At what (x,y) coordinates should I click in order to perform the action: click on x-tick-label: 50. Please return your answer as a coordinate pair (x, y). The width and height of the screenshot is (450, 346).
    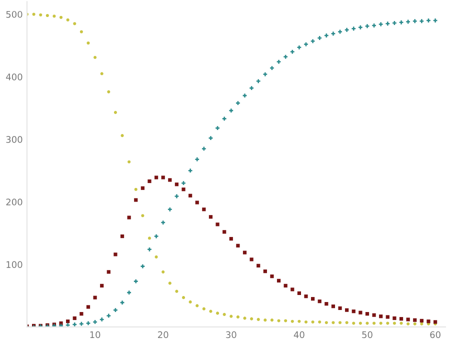
    Looking at the image, I should click on (367, 334).